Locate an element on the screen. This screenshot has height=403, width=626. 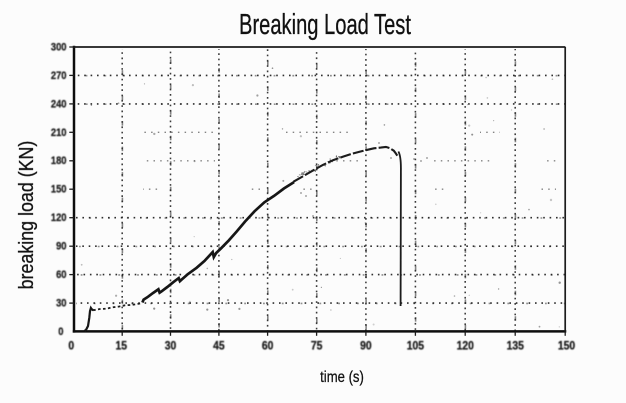
svg-text: 15 is located at coordinates (121, 346).